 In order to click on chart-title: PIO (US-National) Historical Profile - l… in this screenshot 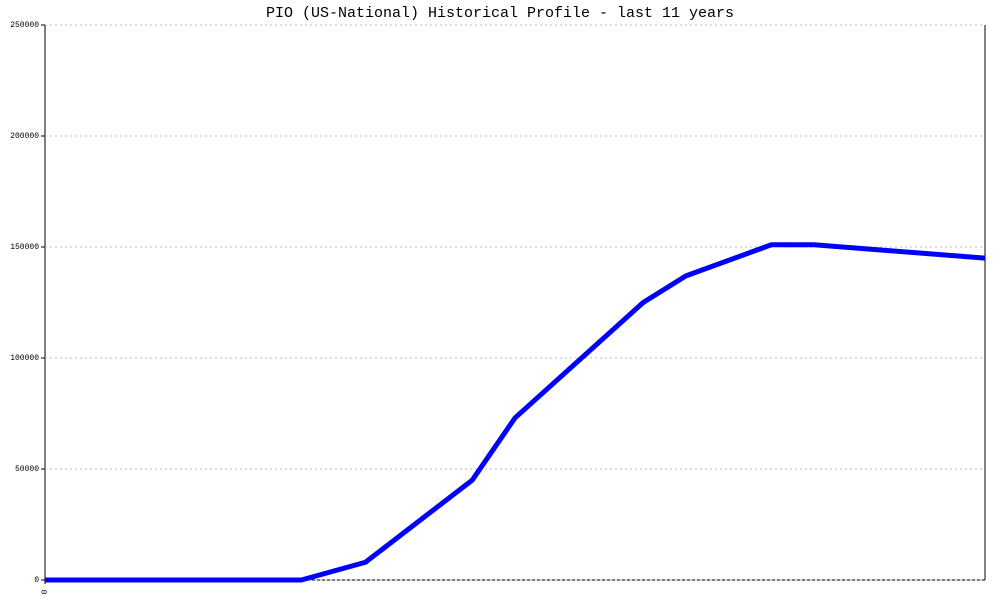, I will do `click(500, 13)`.